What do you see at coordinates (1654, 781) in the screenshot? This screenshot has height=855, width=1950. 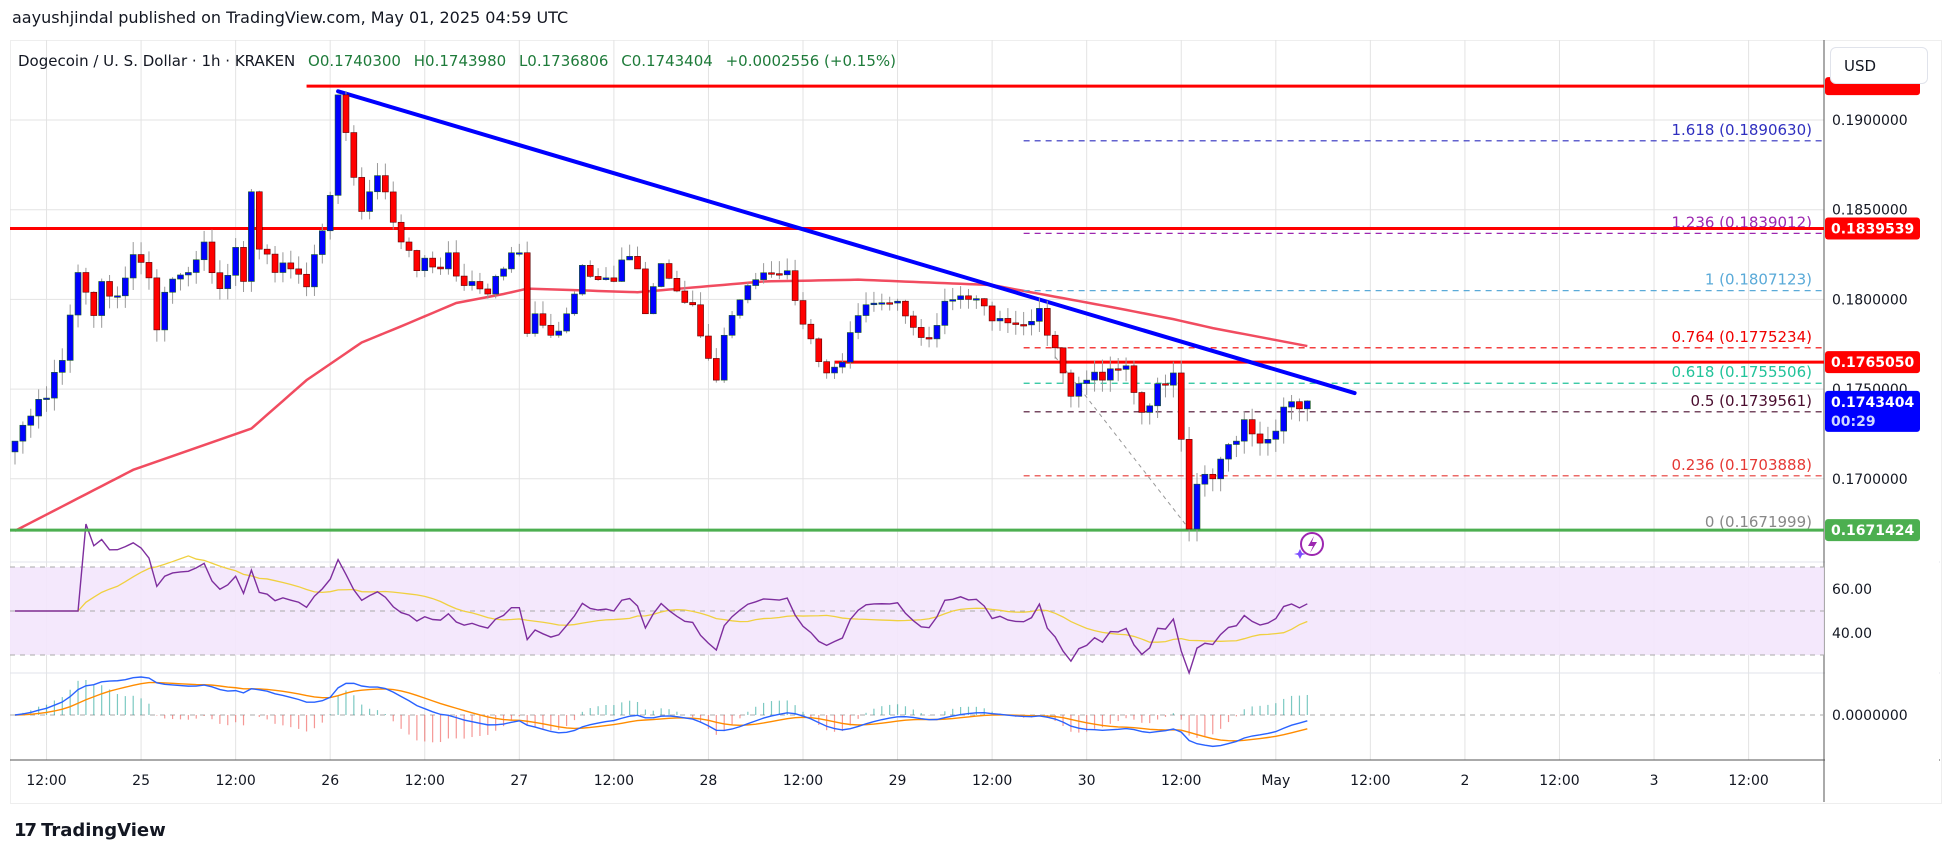 I see `time-tick-label: 3` at bounding box center [1654, 781].